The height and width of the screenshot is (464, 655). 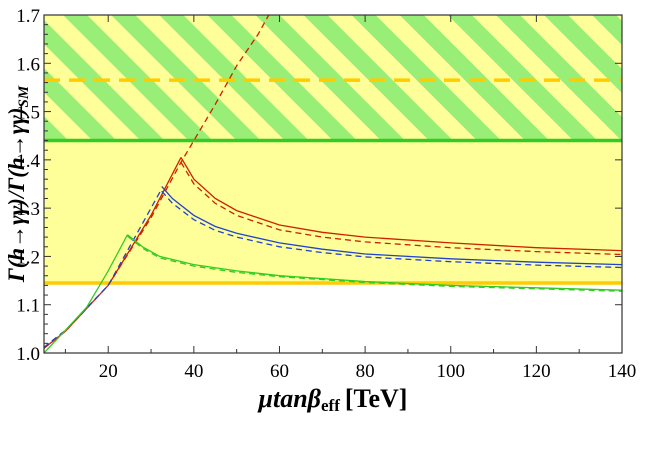 I want to click on x-tick-label-40: 40, so click(x=193, y=371).